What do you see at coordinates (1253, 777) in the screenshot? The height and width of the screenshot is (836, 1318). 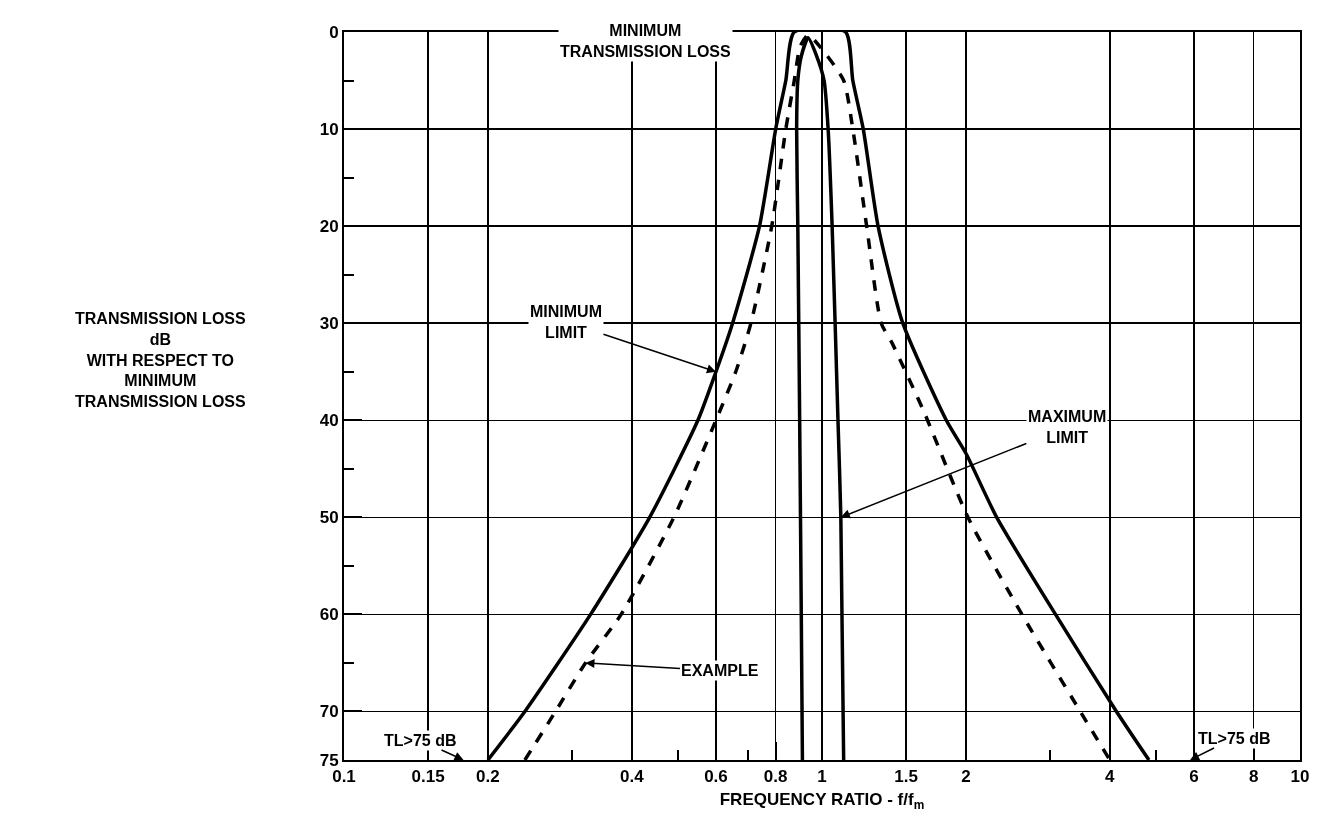 I see `x-tick-label: 8` at bounding box center [1253, 777].